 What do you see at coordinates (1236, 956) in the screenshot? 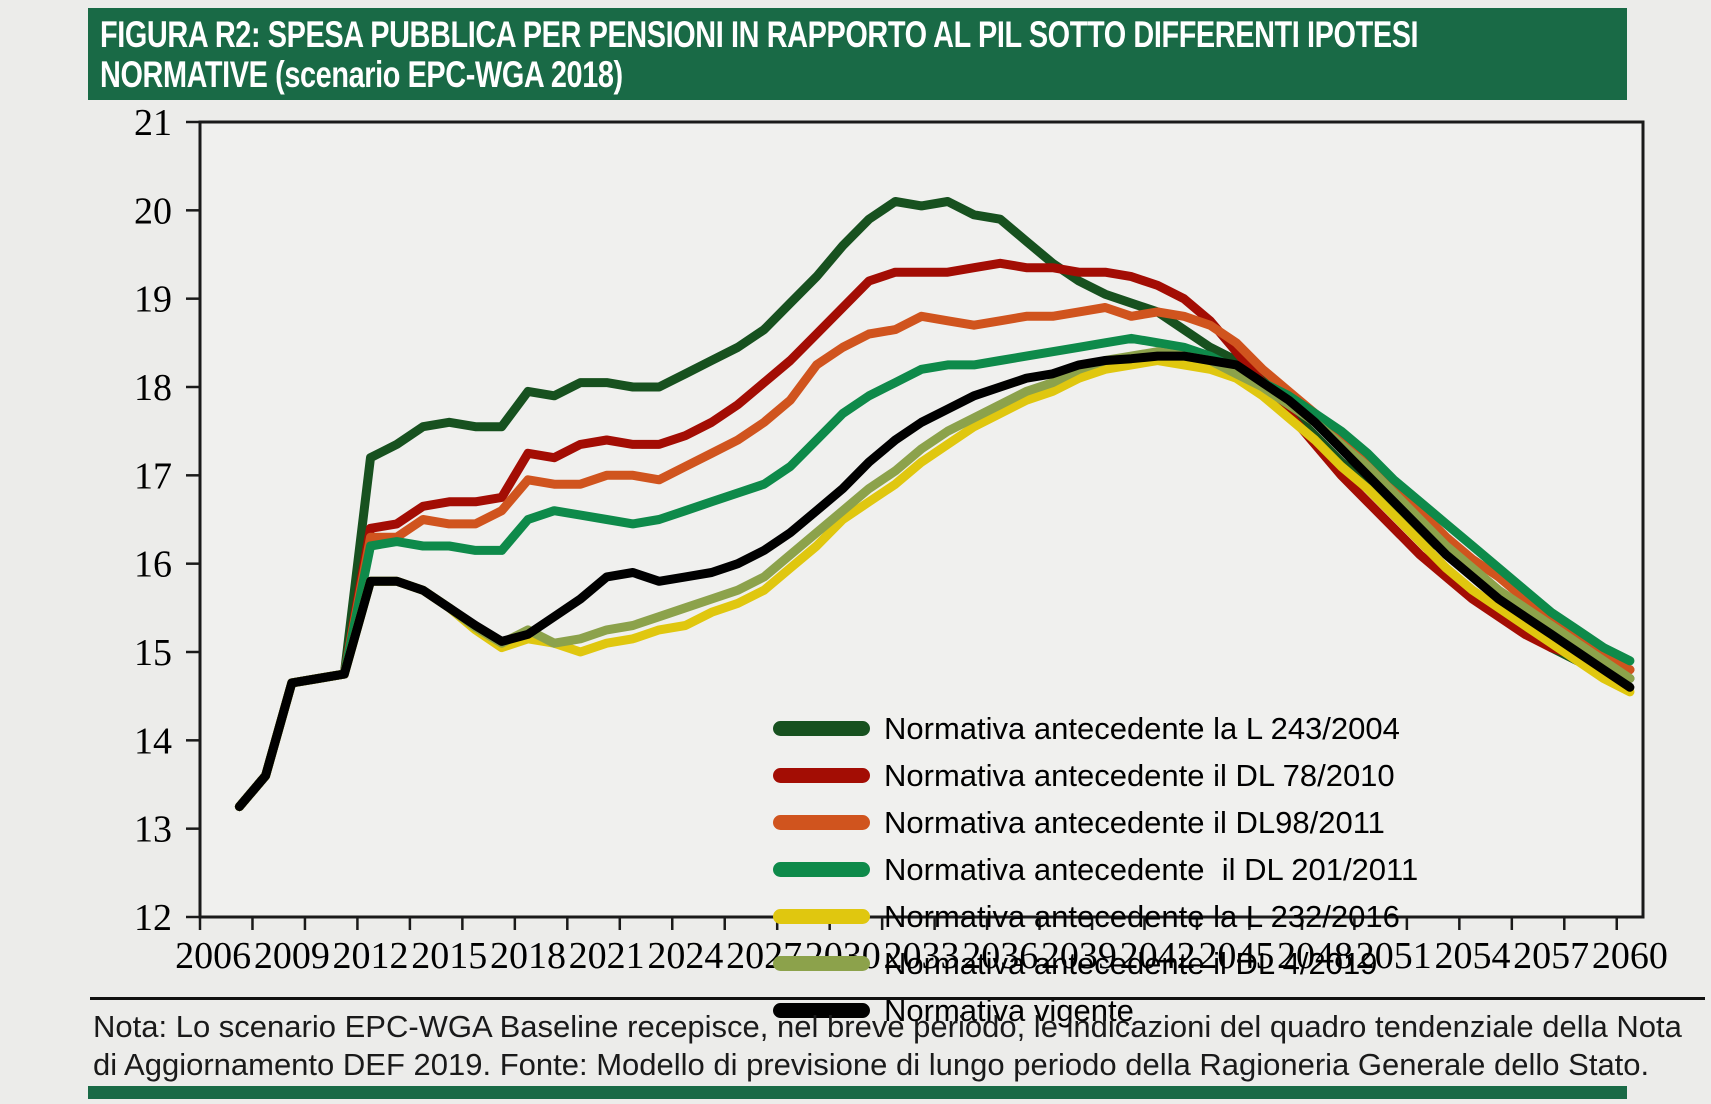
I see `x-axis-label: 2045` at bounding box center [1236, 956].